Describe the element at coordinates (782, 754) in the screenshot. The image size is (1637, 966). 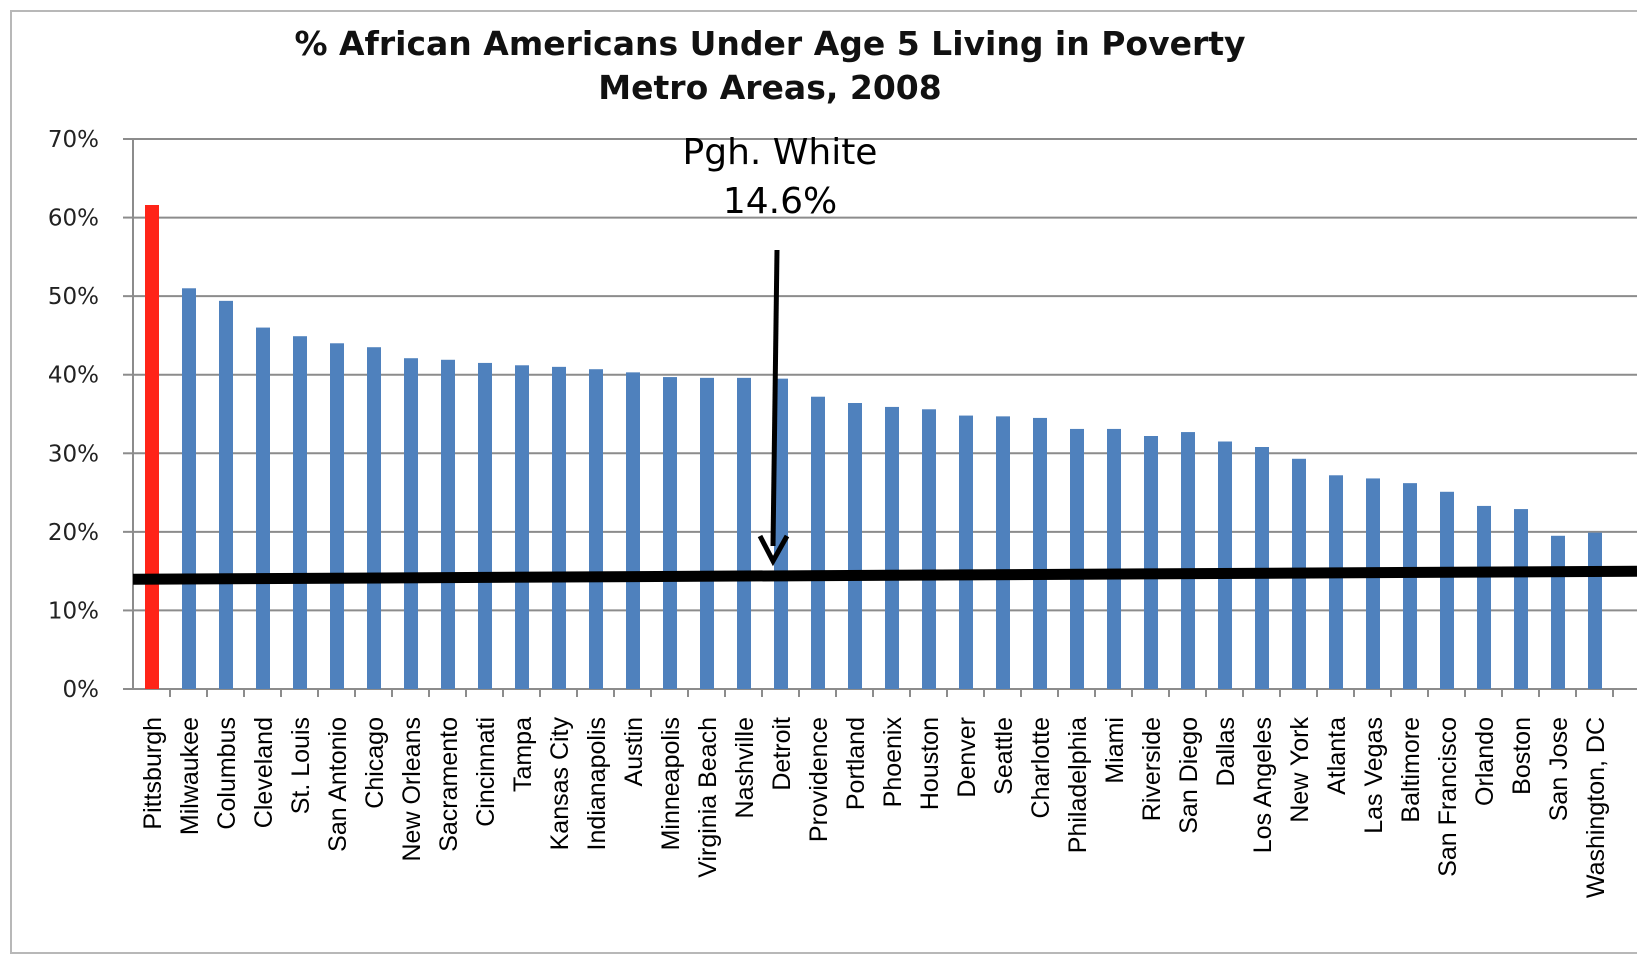
I see `x-tick-label: Detroit` at that location.